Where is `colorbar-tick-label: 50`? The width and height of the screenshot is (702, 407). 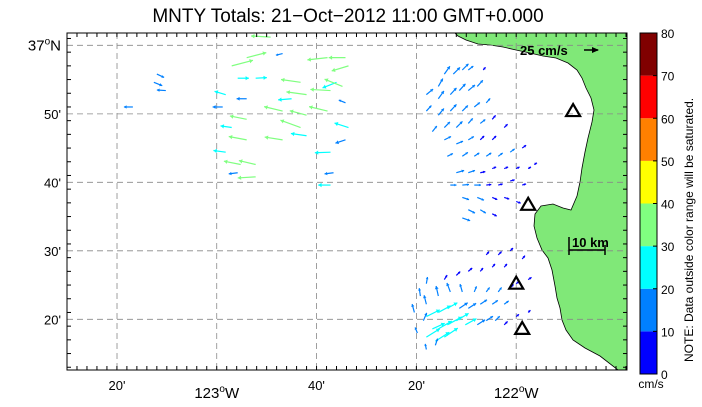 colorbar-tick-label: 50 is located at coordinates (668, 162).